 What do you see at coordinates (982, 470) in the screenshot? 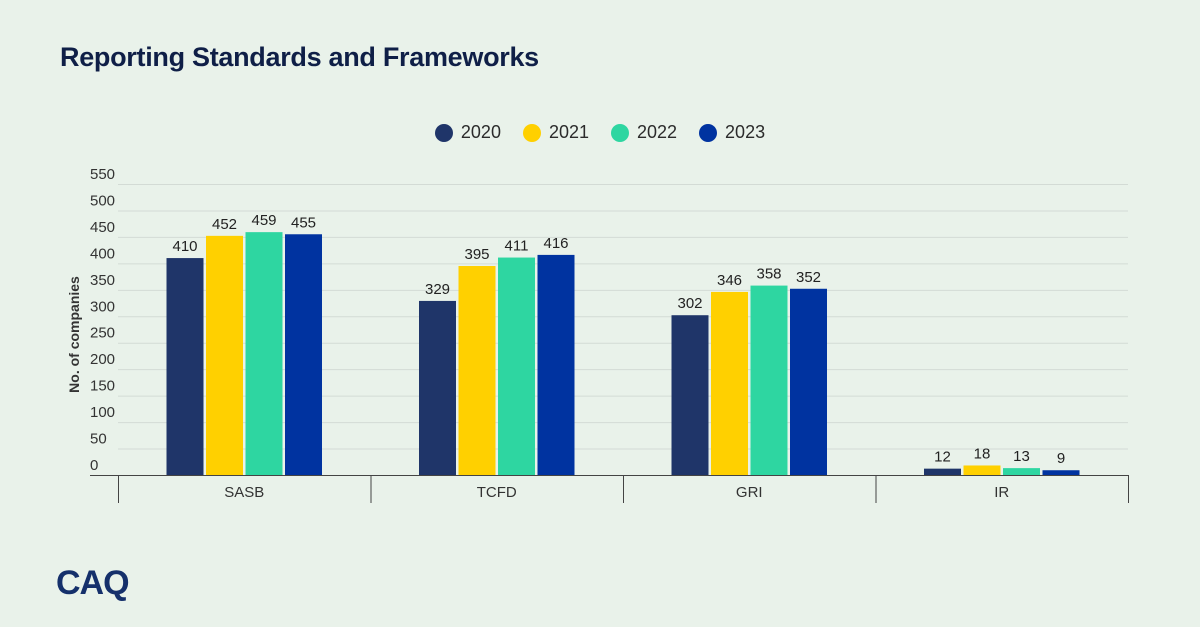
I see `bar-ir-2021` at bounding box center [982, 470].